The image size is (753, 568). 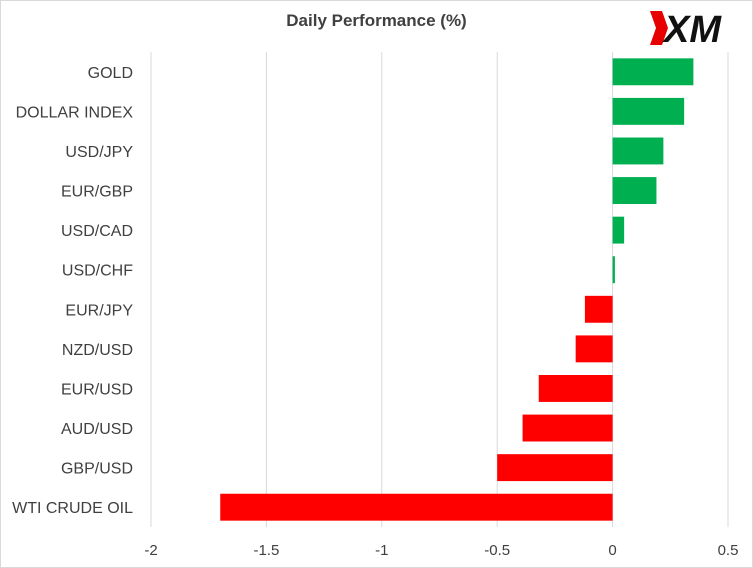 I want to click on x-tick-label: -1, so click(x=381, y=550).